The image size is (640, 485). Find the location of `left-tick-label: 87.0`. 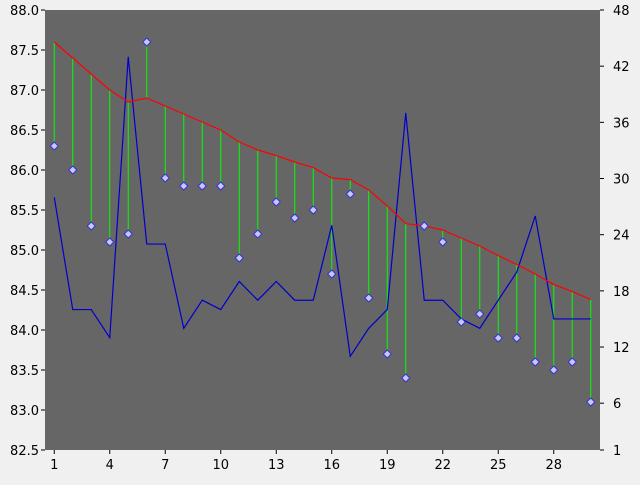

left-tick-label: 87.0 is located at coordinates (24, 91).